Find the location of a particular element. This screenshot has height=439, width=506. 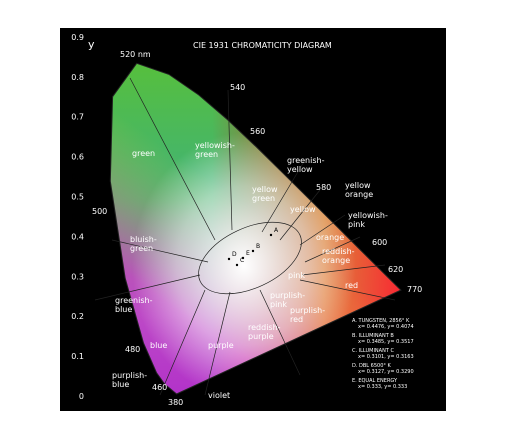

region-label-line: violet is located at coordinates (219, 395).